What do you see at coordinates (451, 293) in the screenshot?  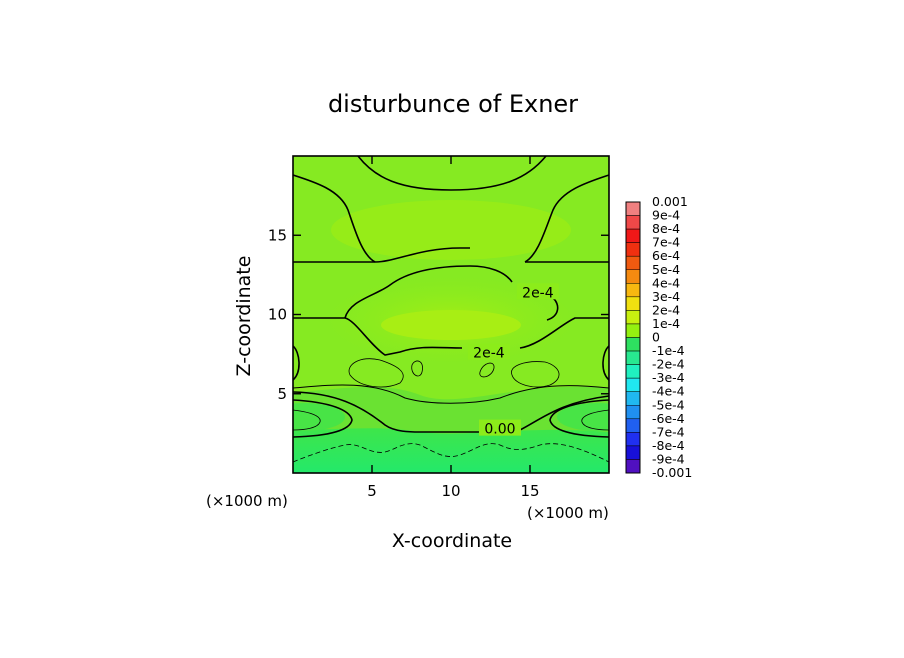 I see `contour-2e4-upper` at bounding box center [451, 293].